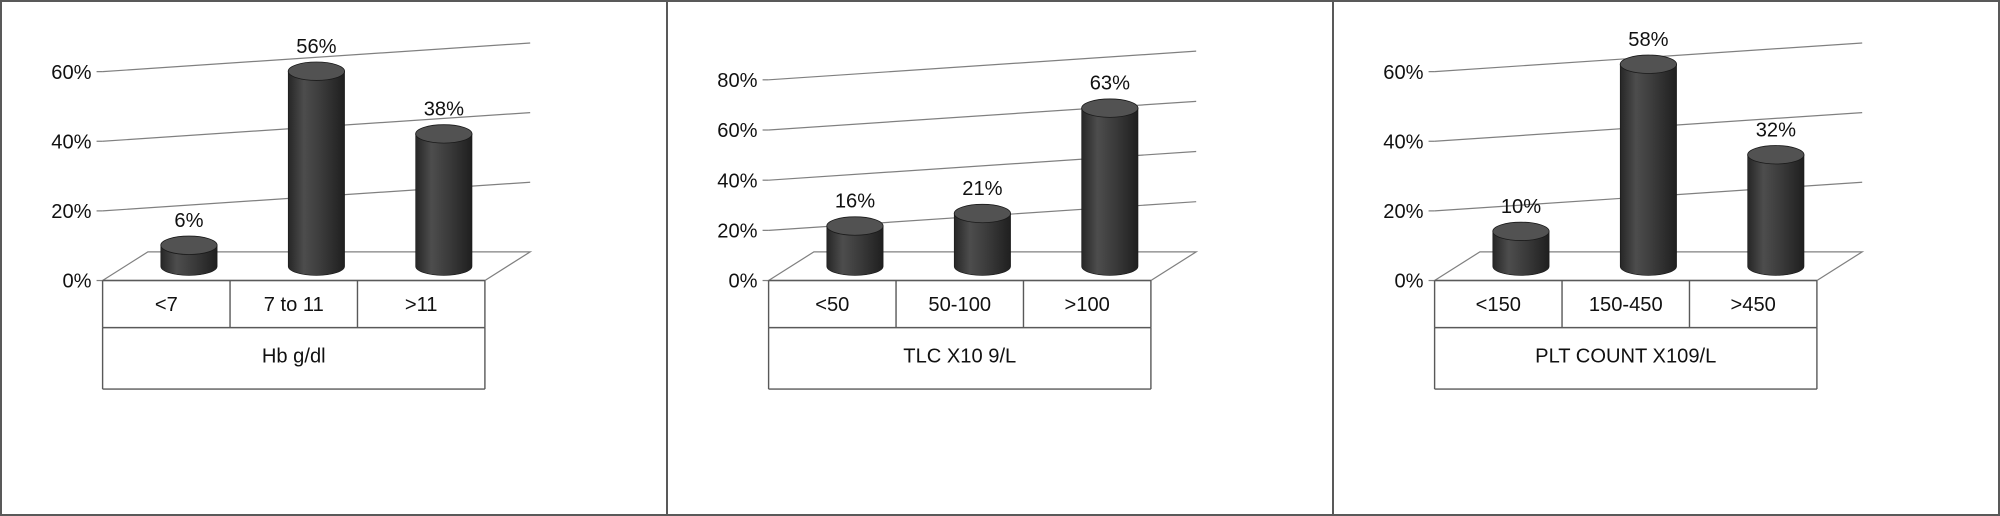 The width and height of the screenshot is (2000, 516). Describe the element at coordinates (1521, 207) in the screenshot. I see `value-label: 10%` at that location.